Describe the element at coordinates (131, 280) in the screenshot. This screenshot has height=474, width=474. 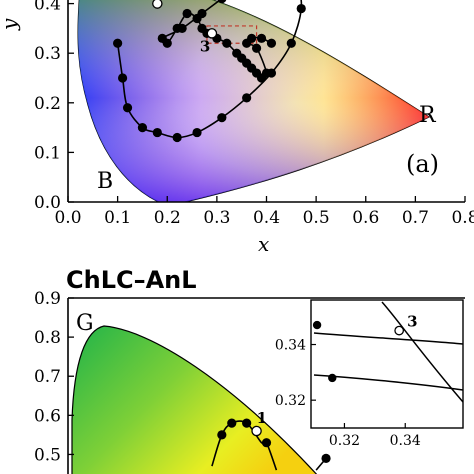
I see `panel-b-title: ChLC–AnL` at that location.